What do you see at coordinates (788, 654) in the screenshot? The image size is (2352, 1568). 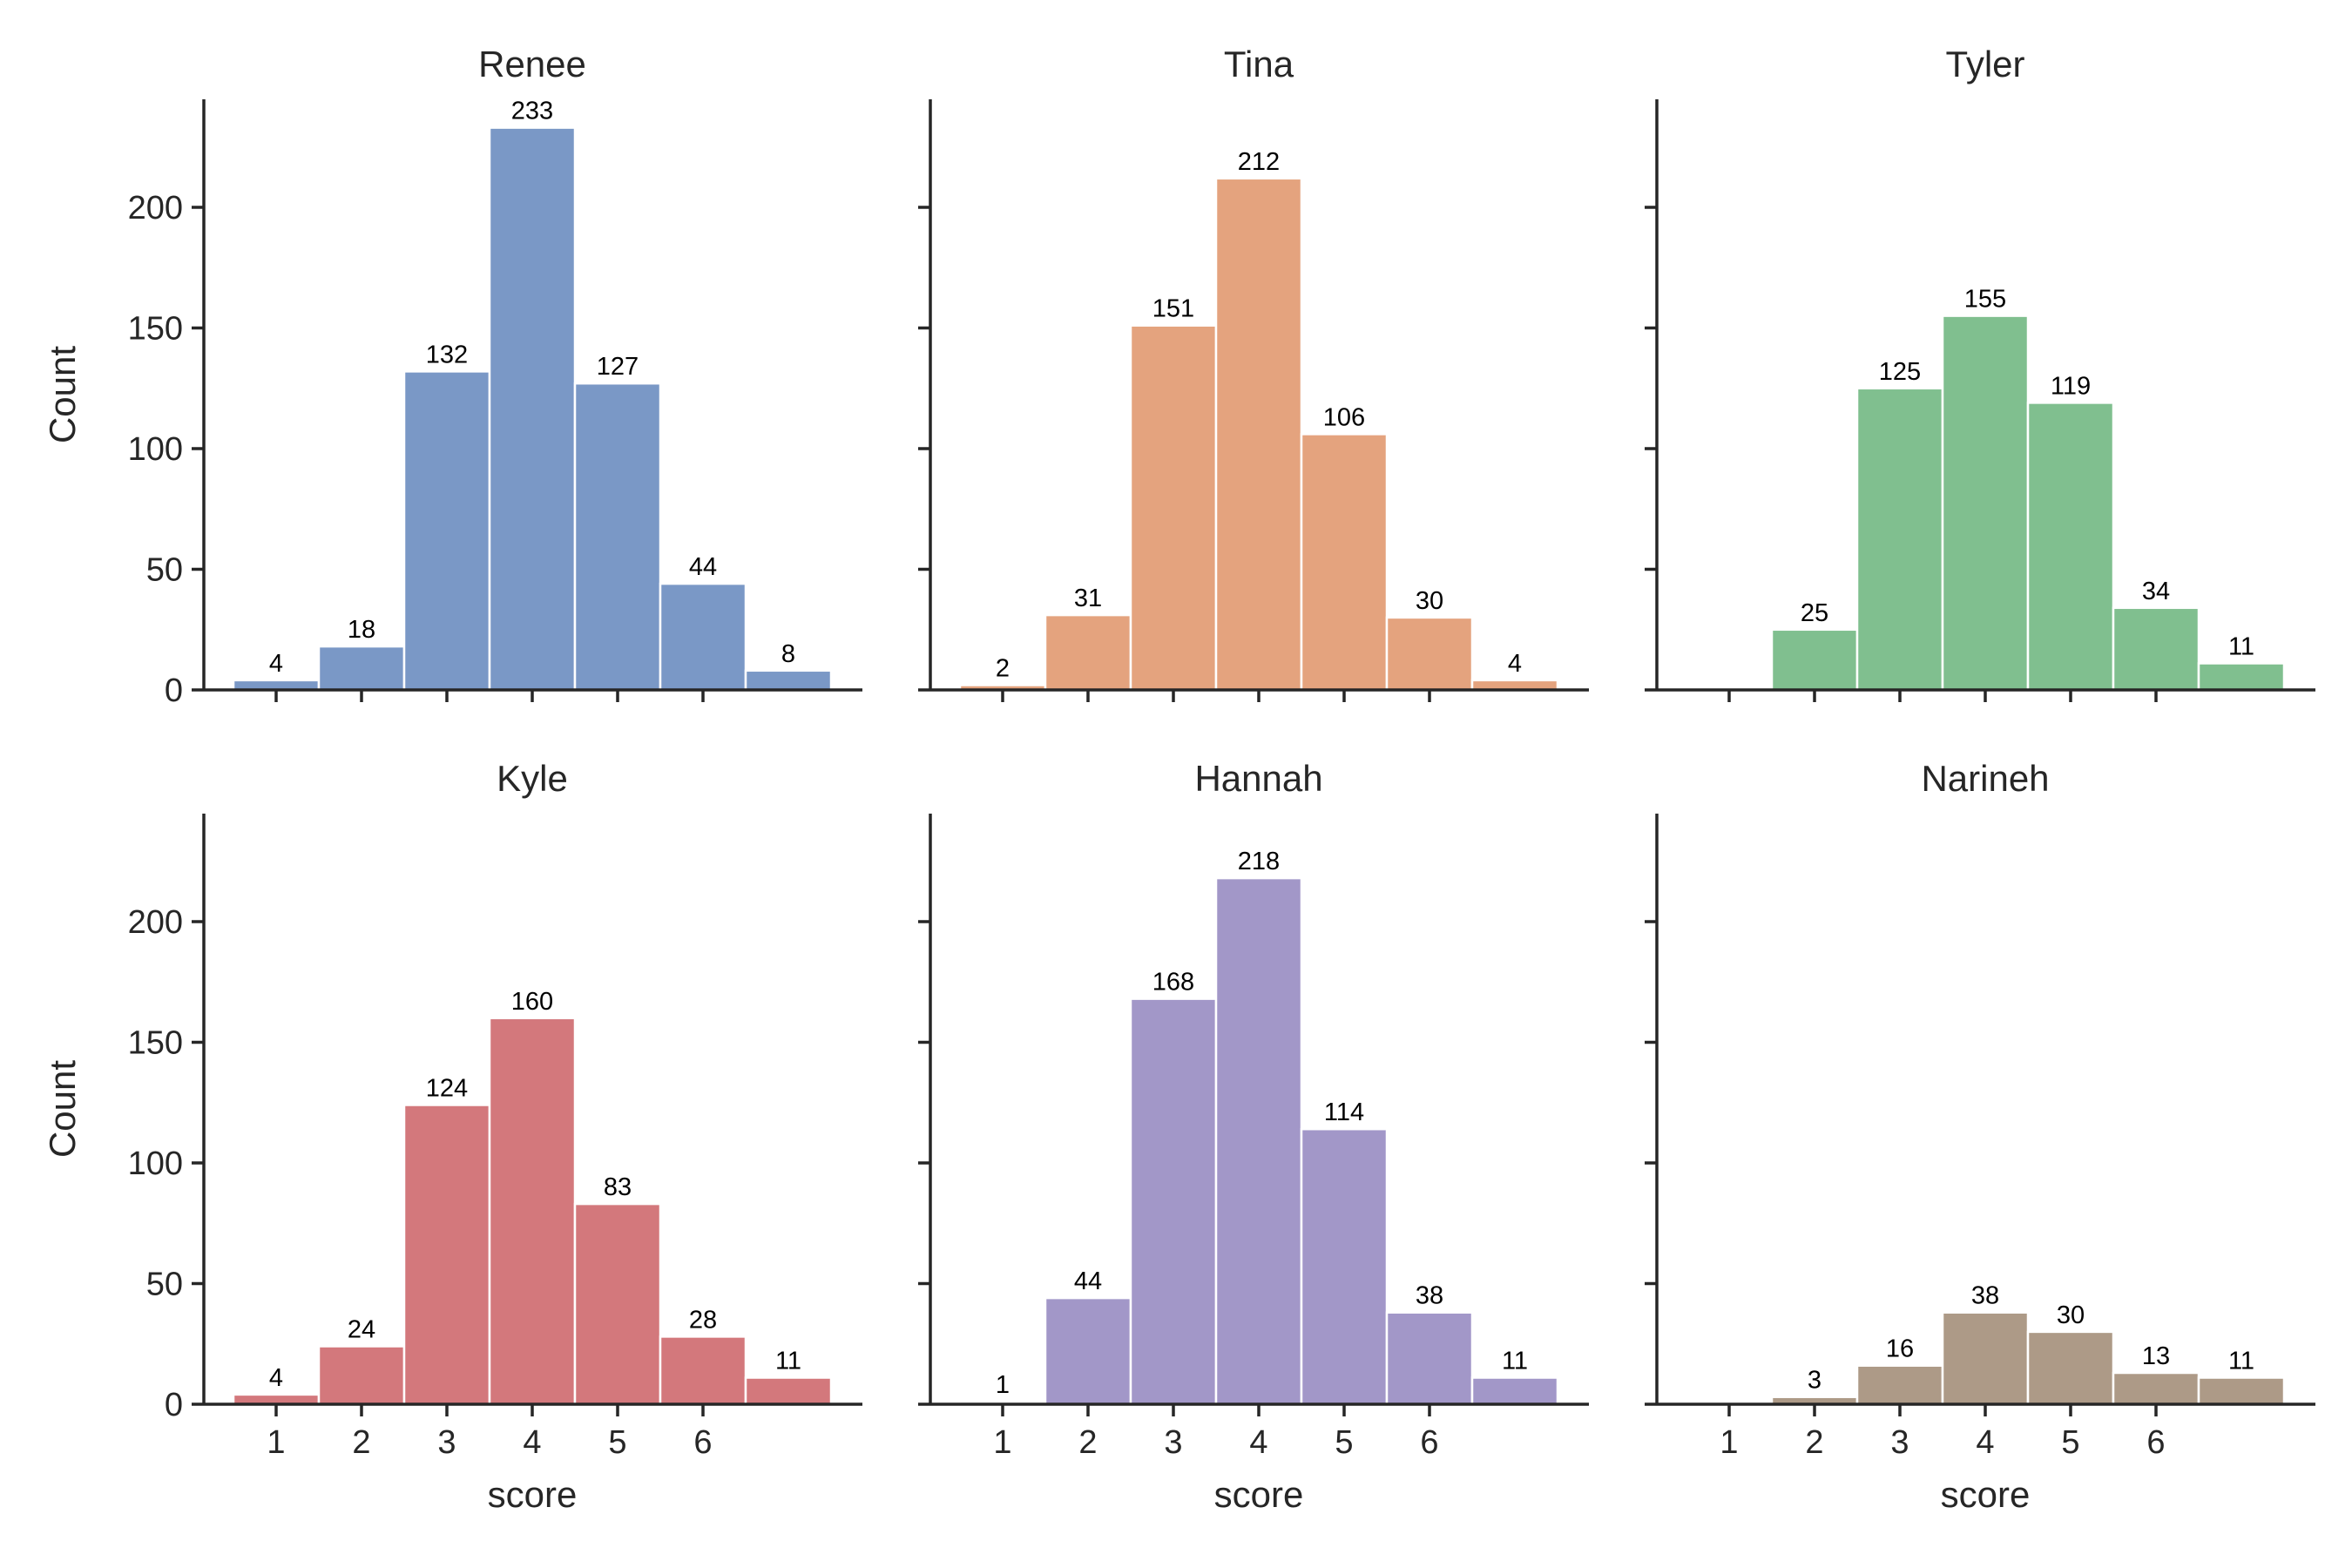 I see `bar-value-label: 8` at bounding box center [788, 654].